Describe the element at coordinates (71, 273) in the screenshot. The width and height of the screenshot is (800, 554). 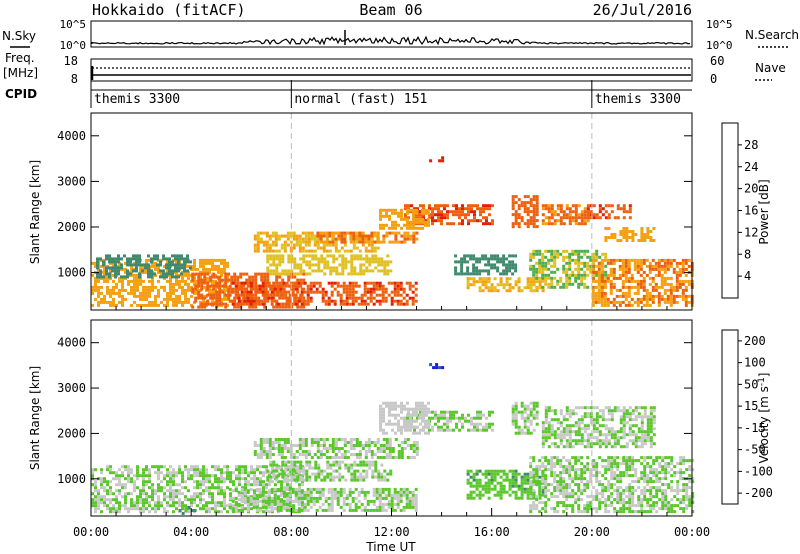
I see `power-ytick-label-0: 1000` at that location.